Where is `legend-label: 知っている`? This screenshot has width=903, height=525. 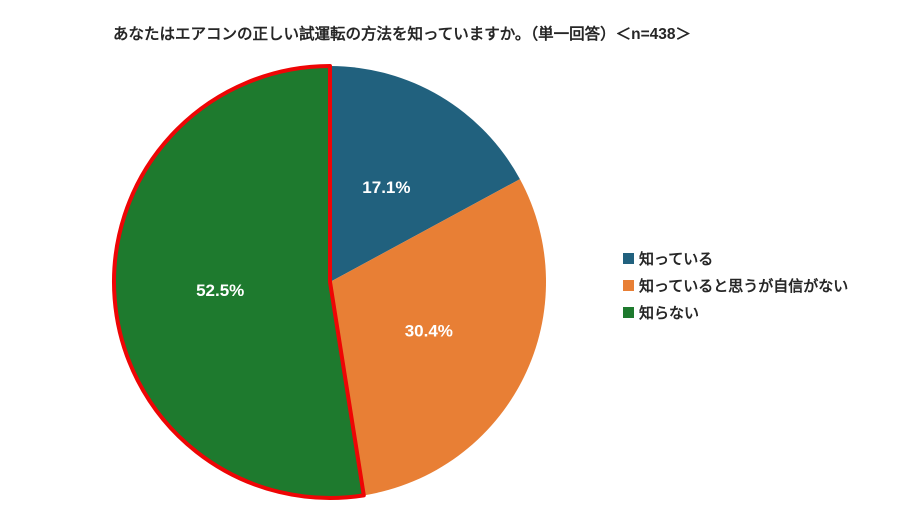
legend-label: 知っている is located at coordinates (676, 259).